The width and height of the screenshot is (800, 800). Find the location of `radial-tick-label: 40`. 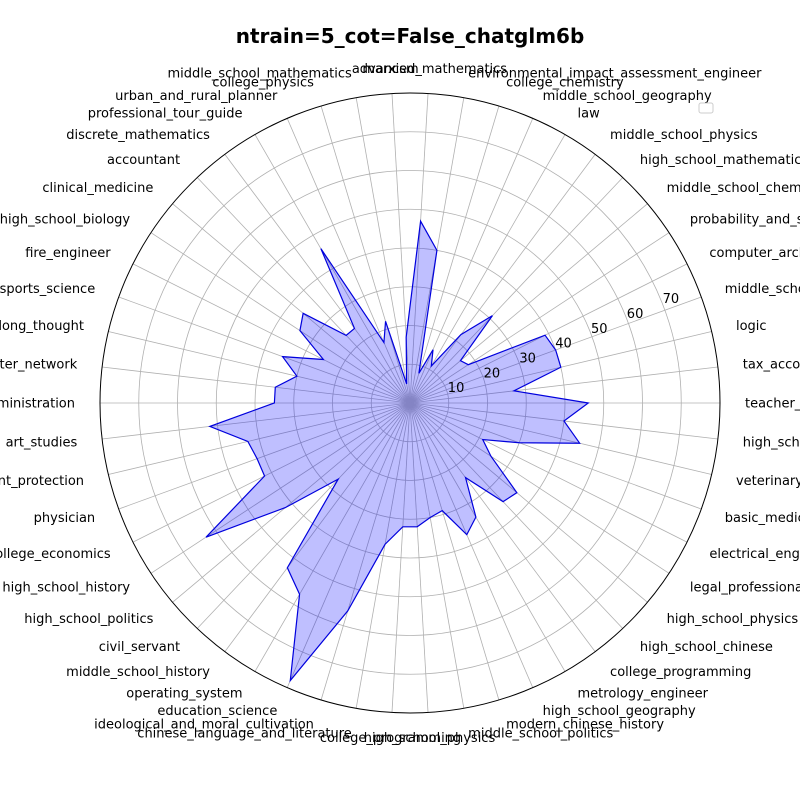

radial-tick-label: 40 is located at coordinates (563, 344).